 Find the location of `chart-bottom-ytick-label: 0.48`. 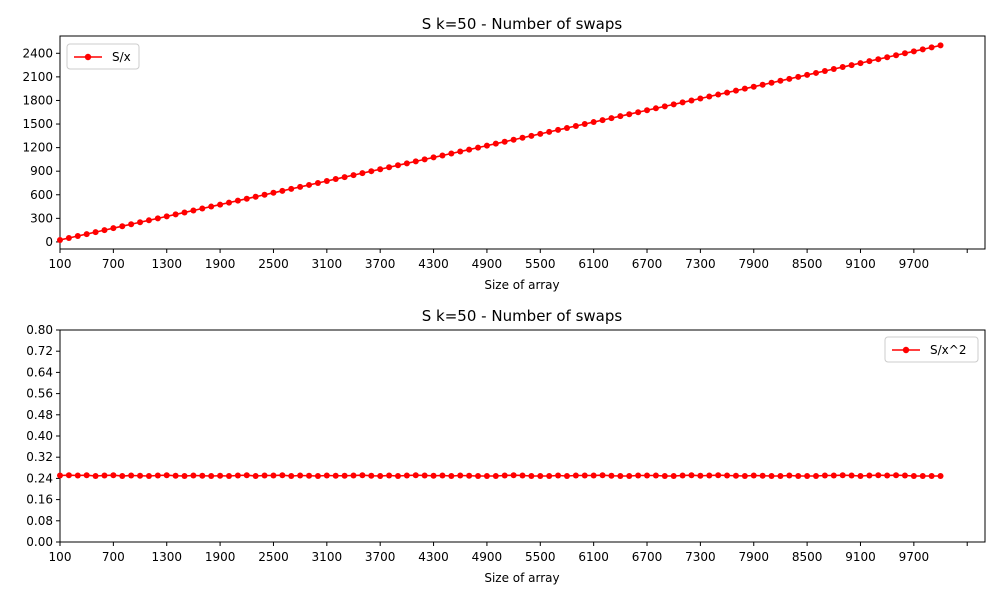

chart-bottom-ytick-label: 0.48 is located at coordinates (39, 415).